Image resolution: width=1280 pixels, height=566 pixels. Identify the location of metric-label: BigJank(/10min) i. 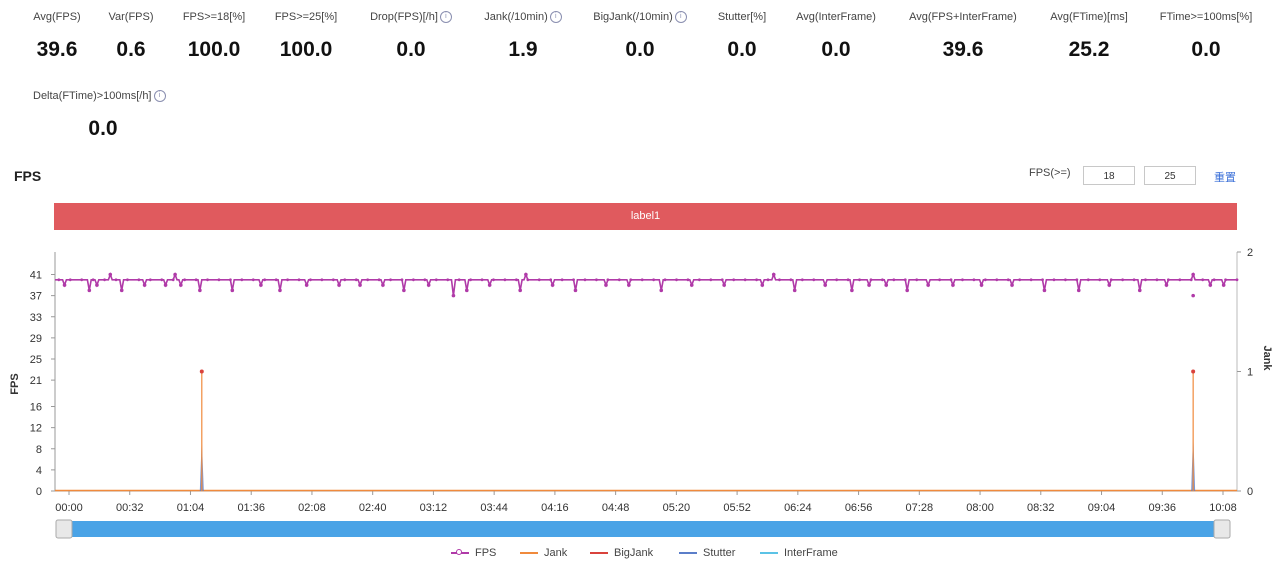
(640, 17).